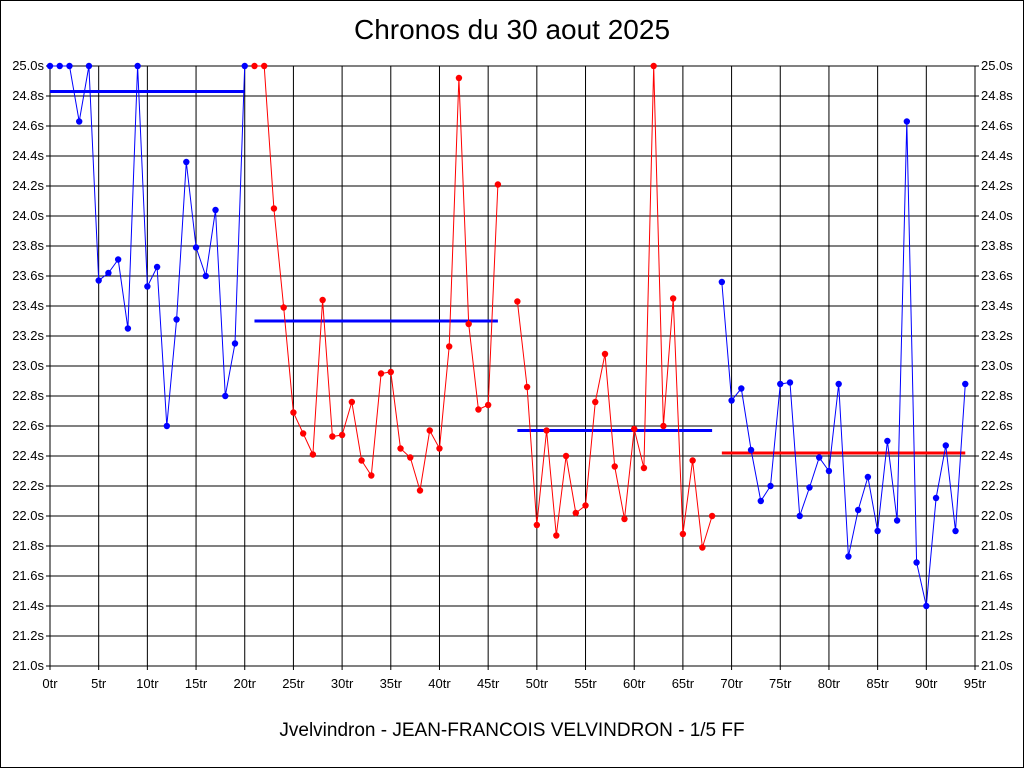  What do you see at coordinates (683, 683) in the screenshot?
I see `x-tick-label: 65tr` at bounding box center [683, 683].